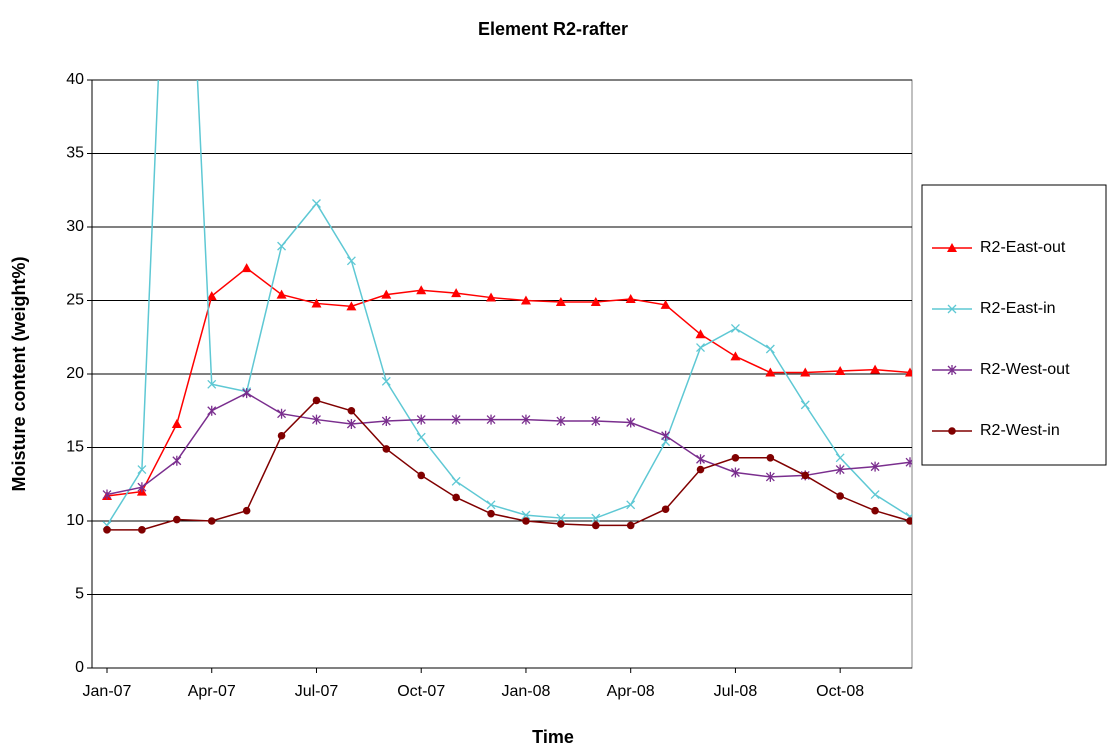 This screenshot has width=1107, height=756. Describe the element at coordinates (421, 691) in the screenshot. I see `x-tick-label: Oct-07` at that location.